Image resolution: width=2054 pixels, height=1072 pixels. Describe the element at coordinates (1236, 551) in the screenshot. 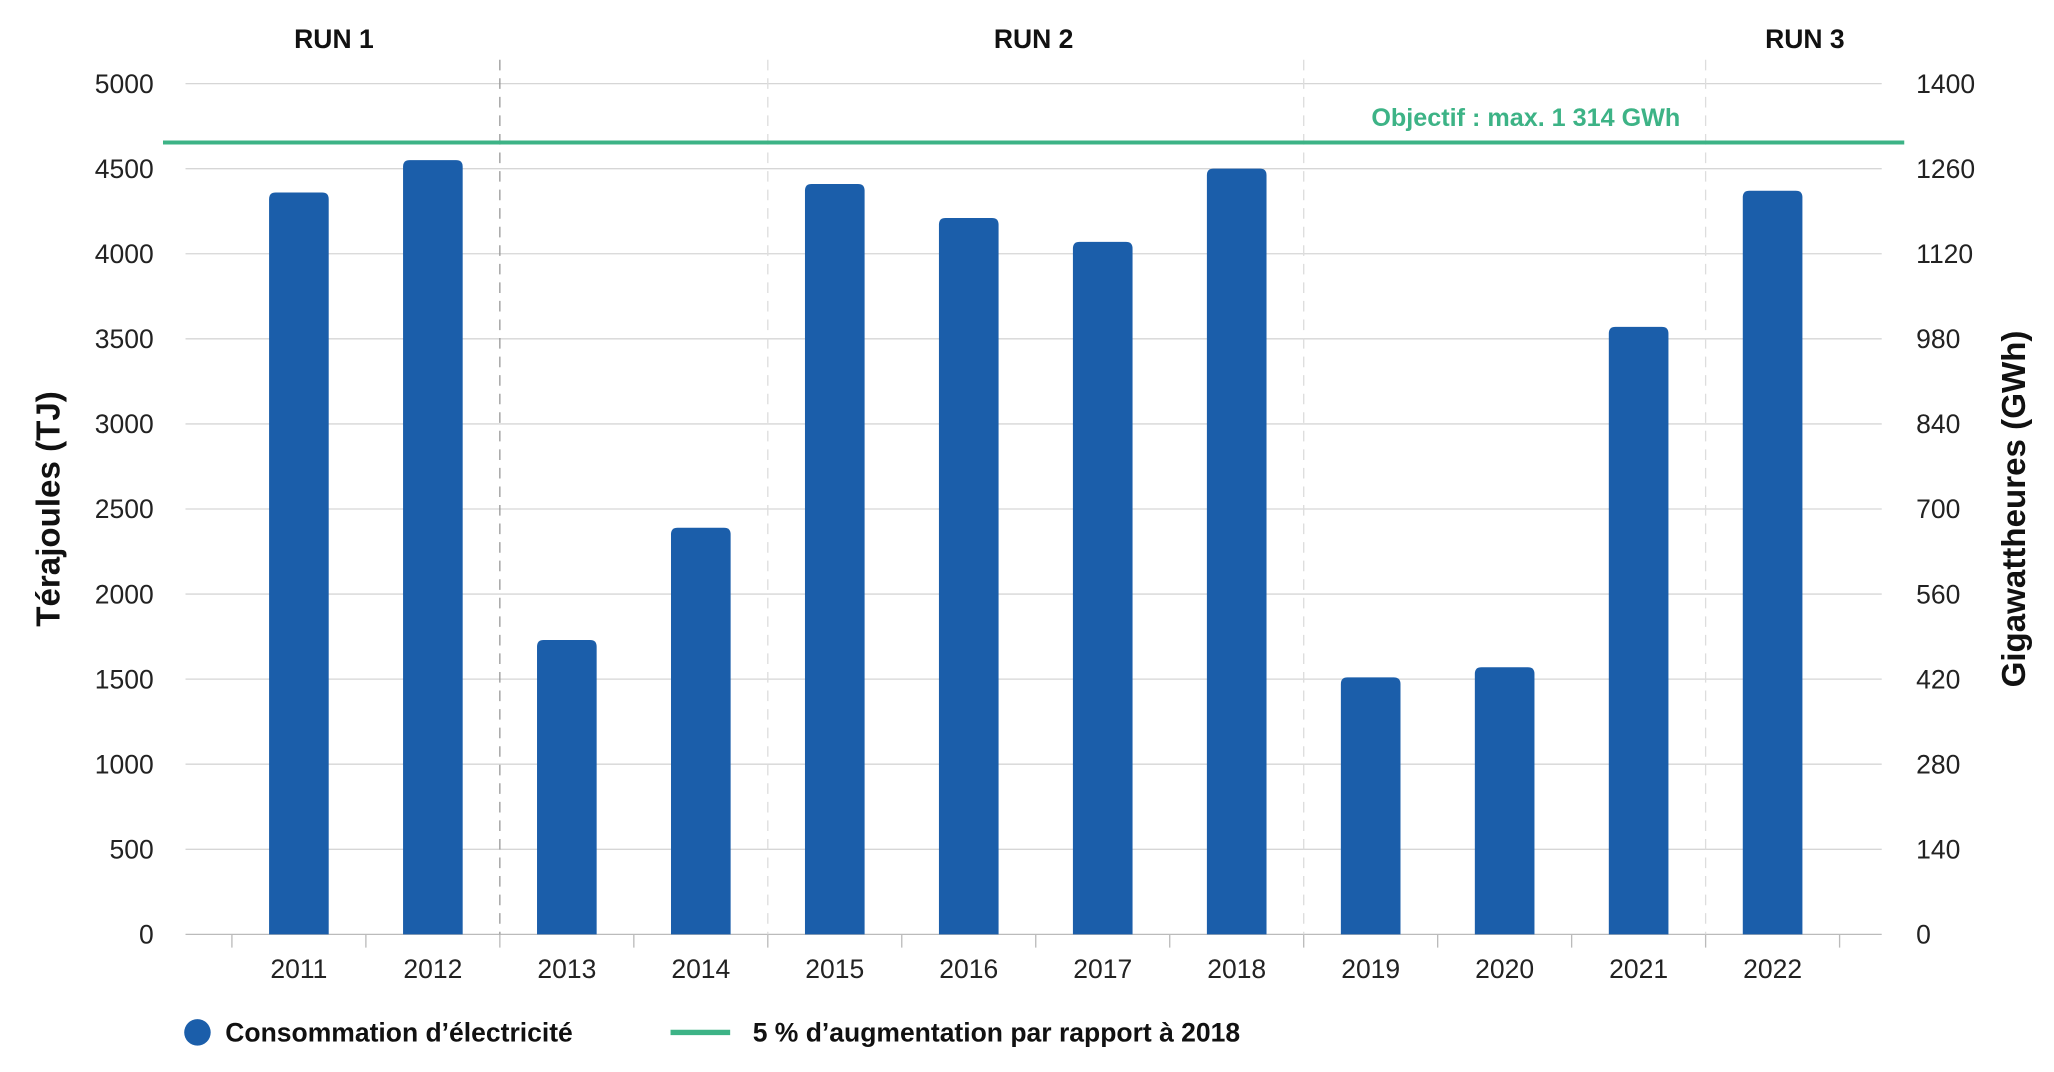

I see `bar-2018` at that location.